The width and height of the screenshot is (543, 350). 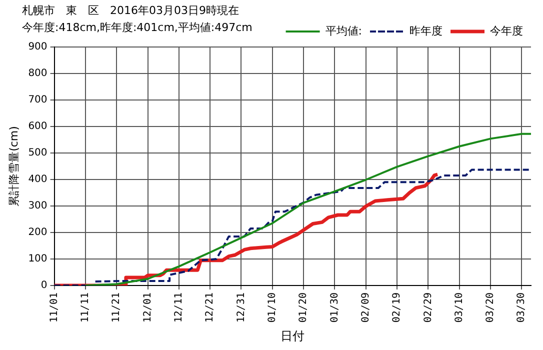 What do you see at coordinates (292, 335) in the screenshot?
I see `x-axis-title: 日付` at bounding box center [292, 335].